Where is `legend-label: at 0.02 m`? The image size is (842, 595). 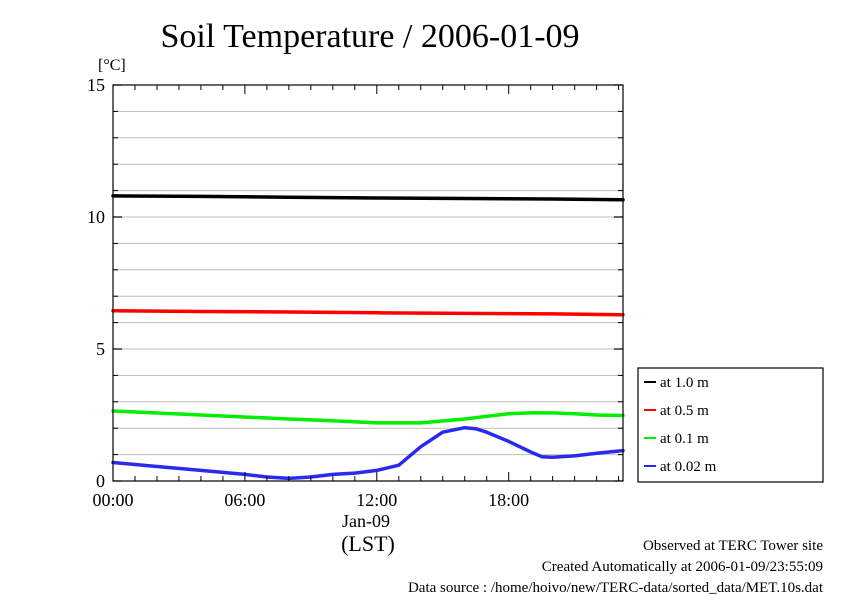 legend-label: at 0.02 m is located at coordinates (688, 467).